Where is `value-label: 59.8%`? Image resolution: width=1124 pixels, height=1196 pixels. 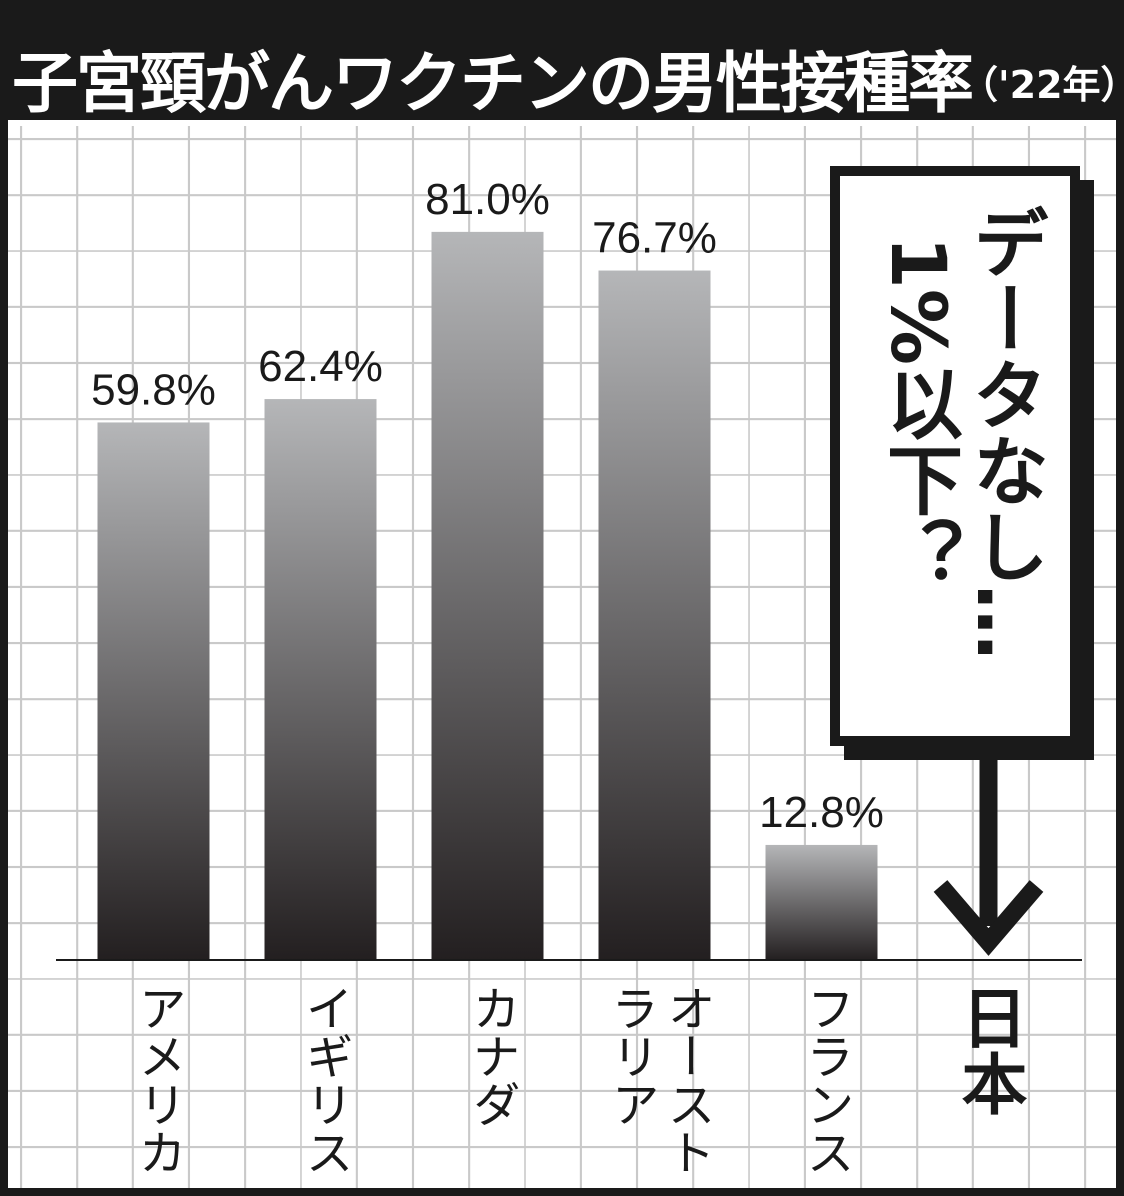 value-label: 59.8% is located at coordinates (153, 389).